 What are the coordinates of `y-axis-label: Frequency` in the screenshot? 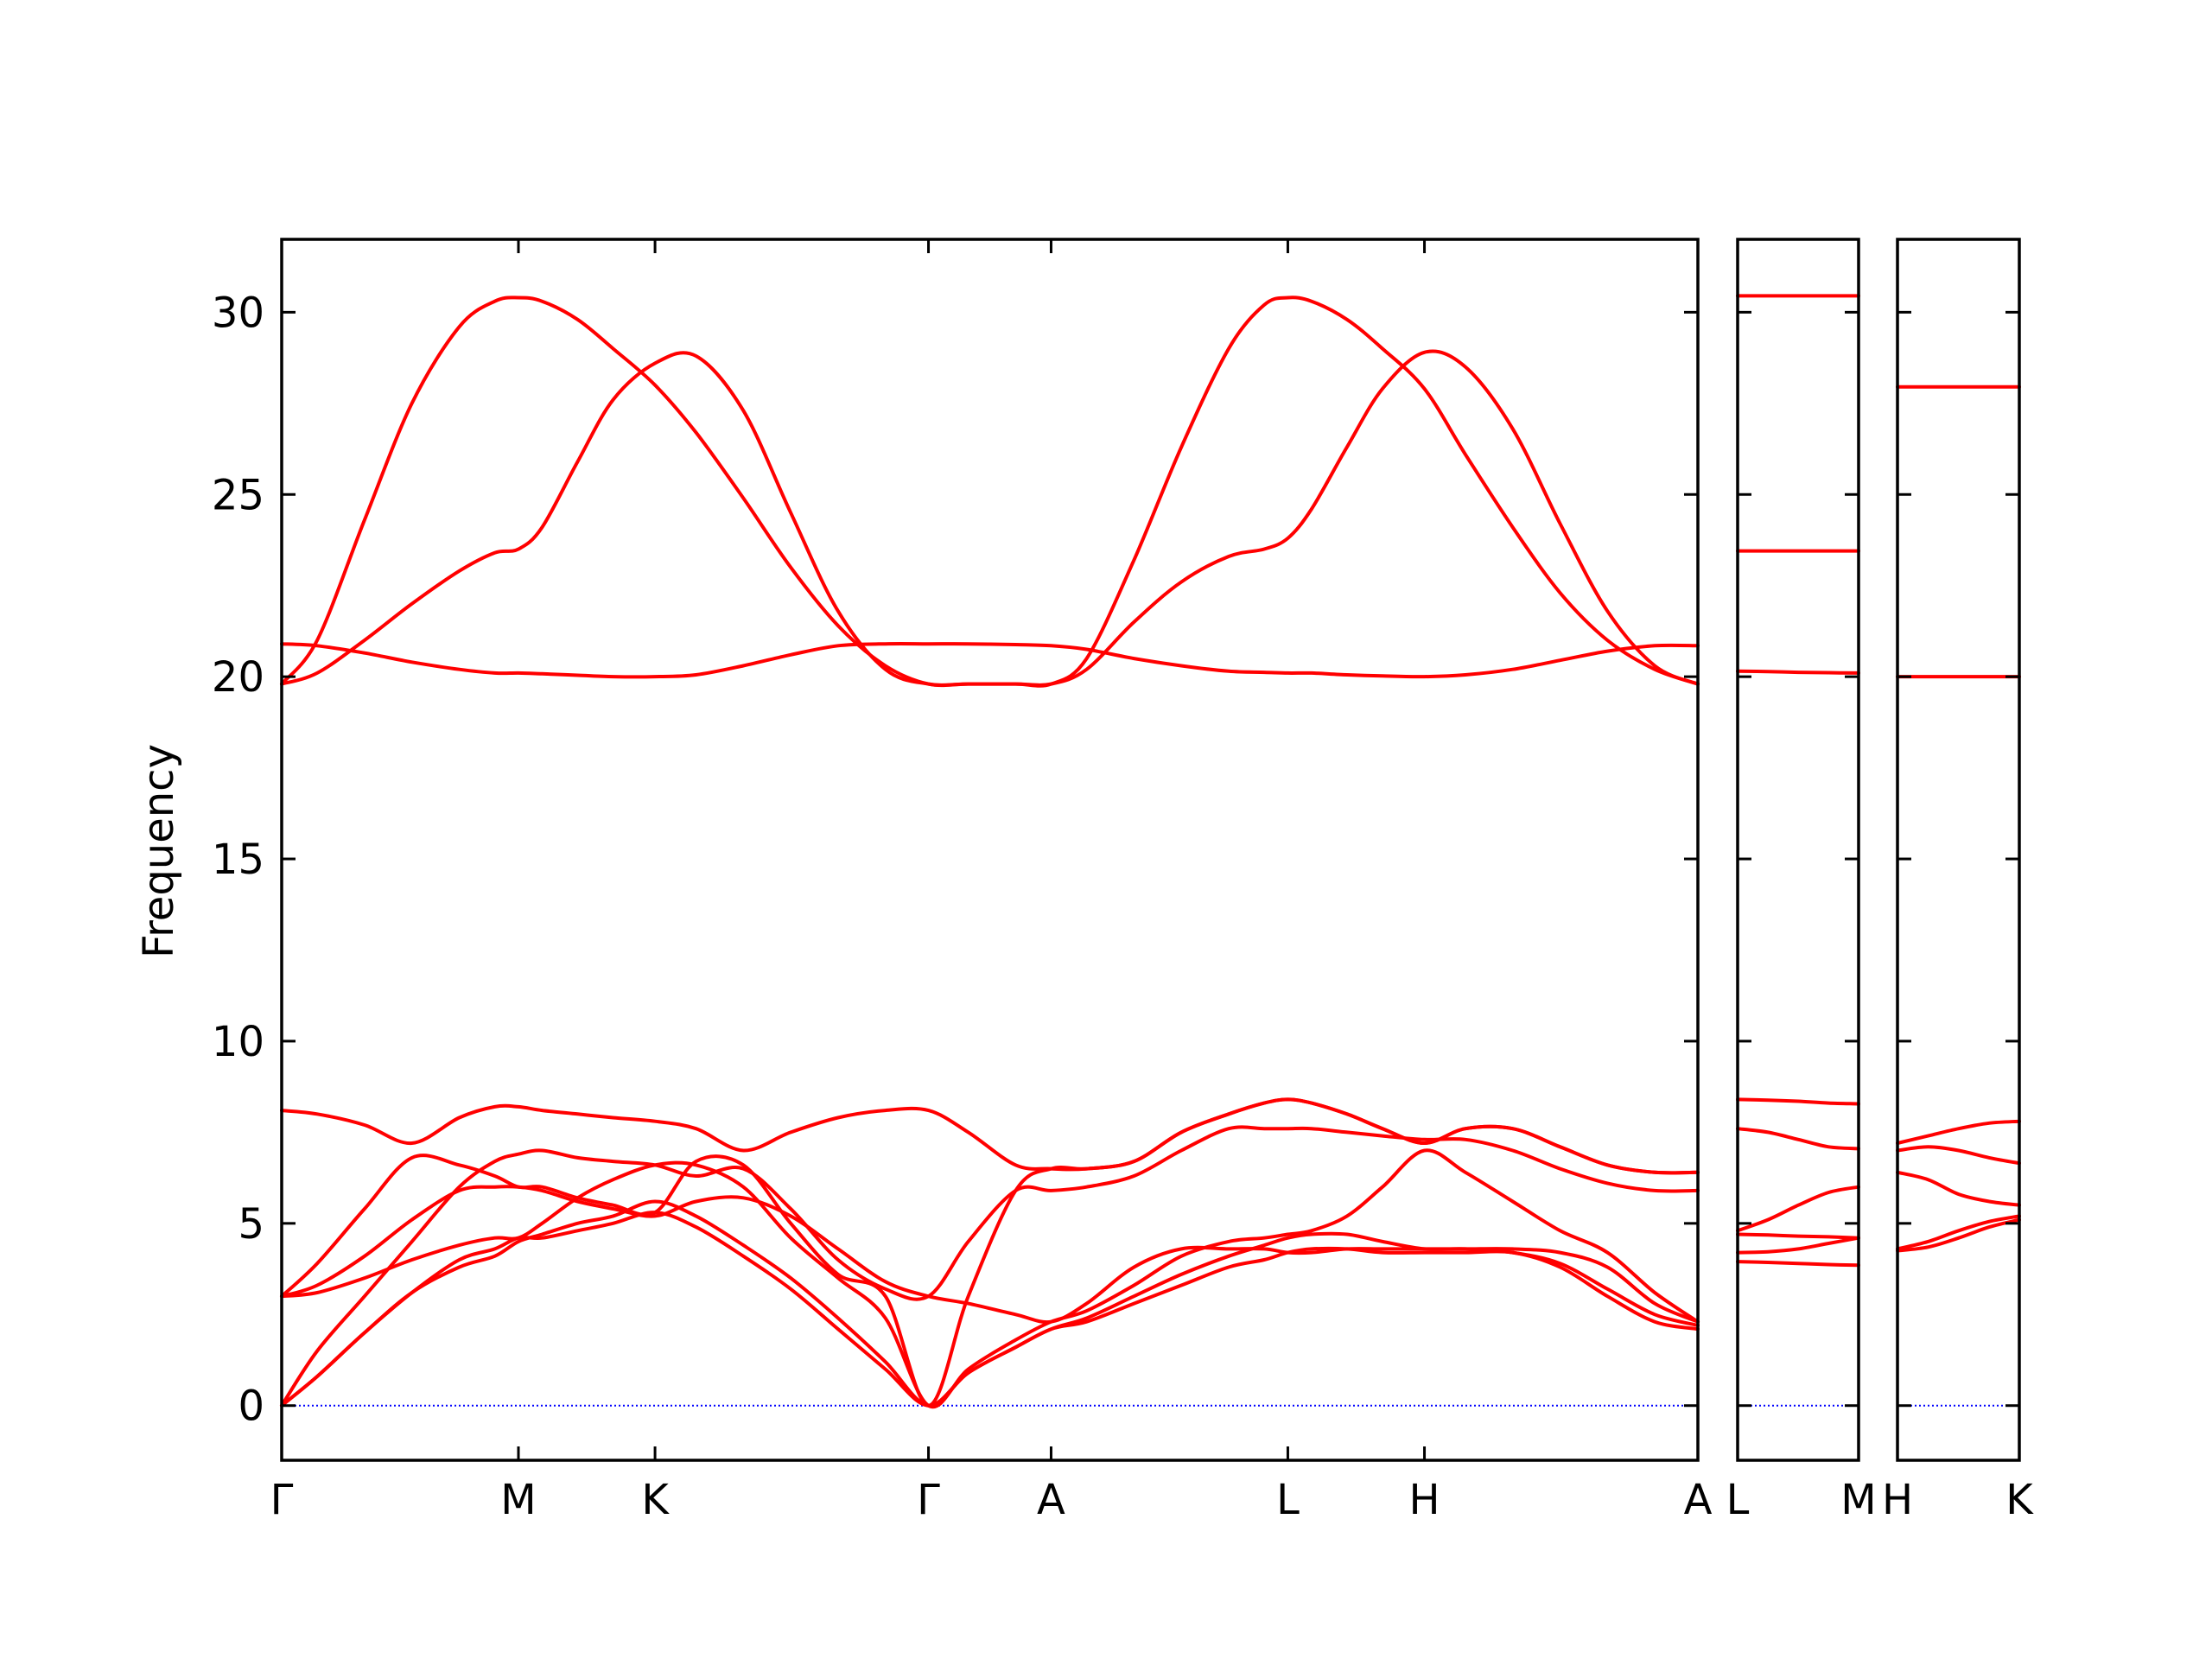 It's located at (159, 851).